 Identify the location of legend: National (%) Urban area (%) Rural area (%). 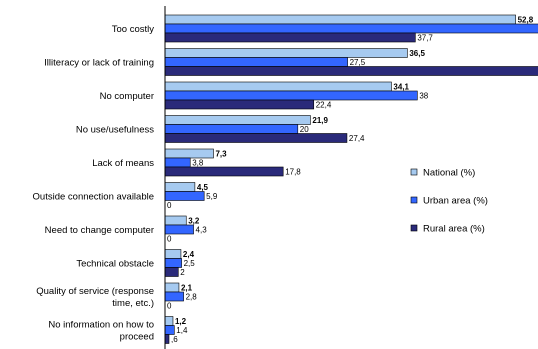
(449, 201).